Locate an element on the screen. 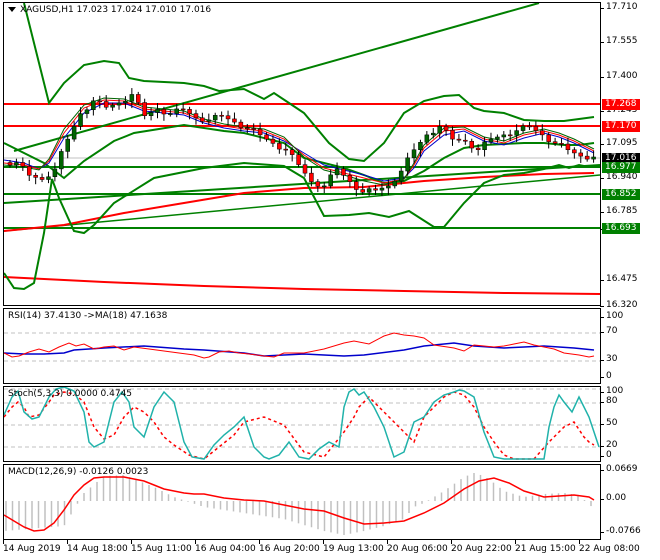 Image resolution: width=660 pixels, height=560 pixels. stoch-tick: 80 is located at coordinates (612, 401).